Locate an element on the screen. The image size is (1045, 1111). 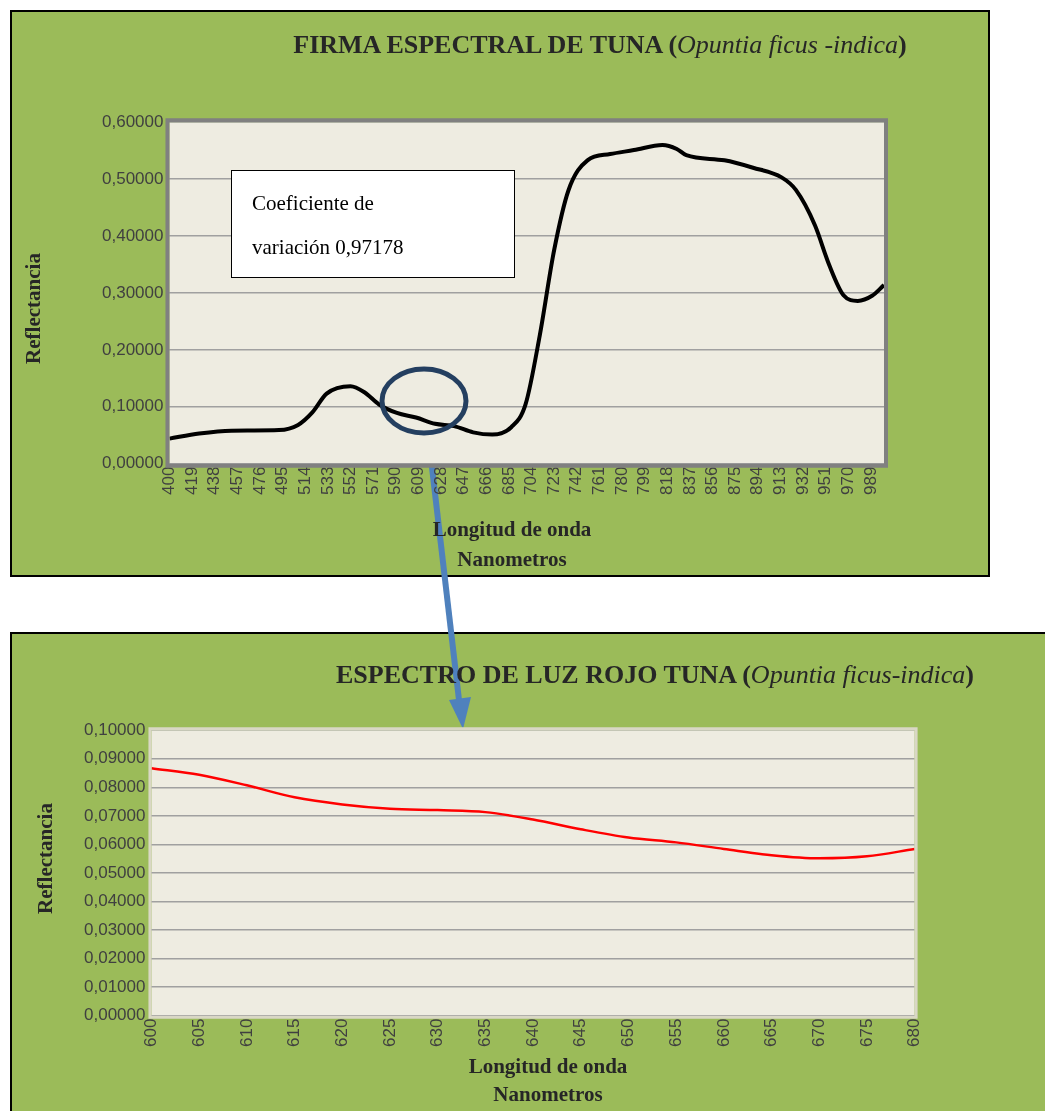
y-tick-label: 0,30000 is located at coordinates (133, 292).